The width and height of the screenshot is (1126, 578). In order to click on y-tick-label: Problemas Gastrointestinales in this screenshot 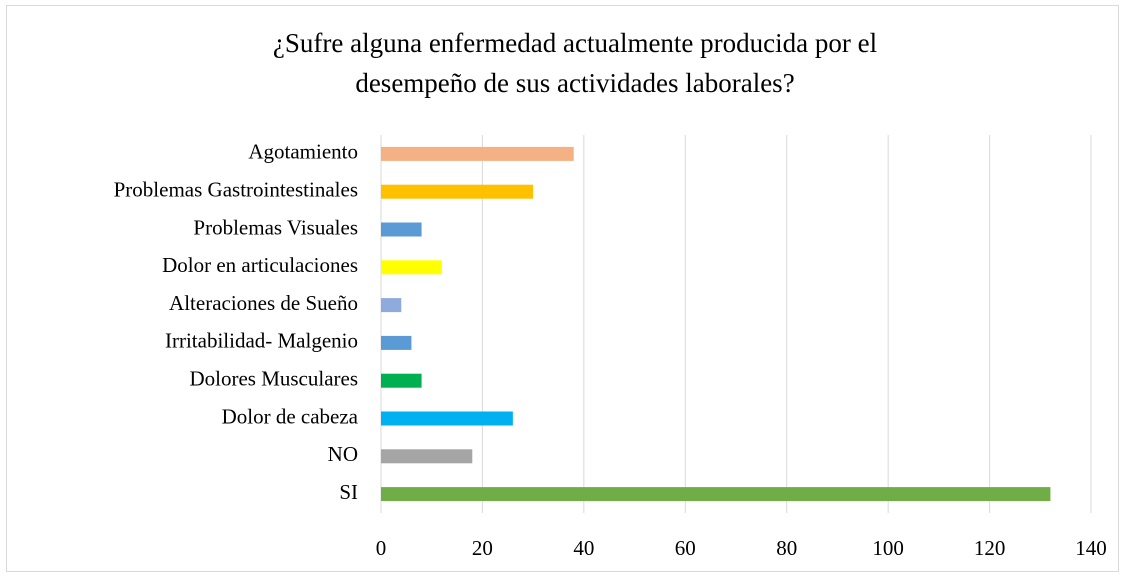, I will do `click(236, 190)`.